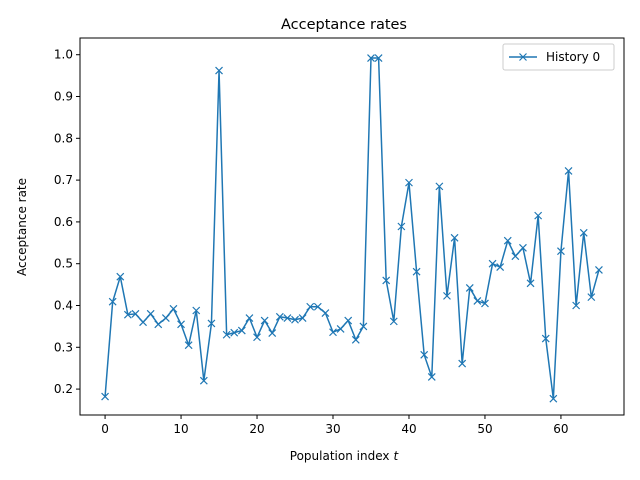 This screenshot has width=640, height=480. What do you see at coordinates (63, 389) in the screenshot?
I see `y-tick-label: 0.2` at bounding box center [63, 389].